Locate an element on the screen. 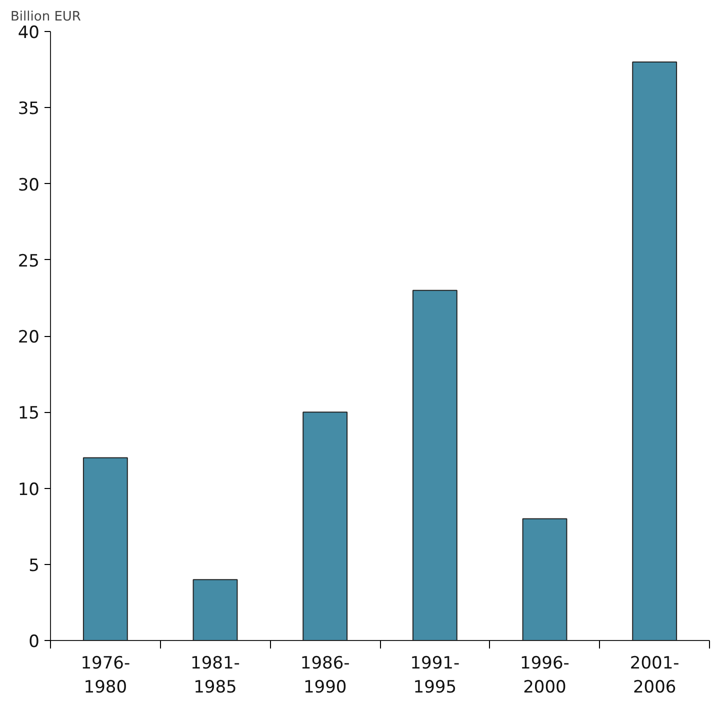 The height and width of the screenshot is (703, 720). y-tick-label: 25 is located at coordinates (29, 261).